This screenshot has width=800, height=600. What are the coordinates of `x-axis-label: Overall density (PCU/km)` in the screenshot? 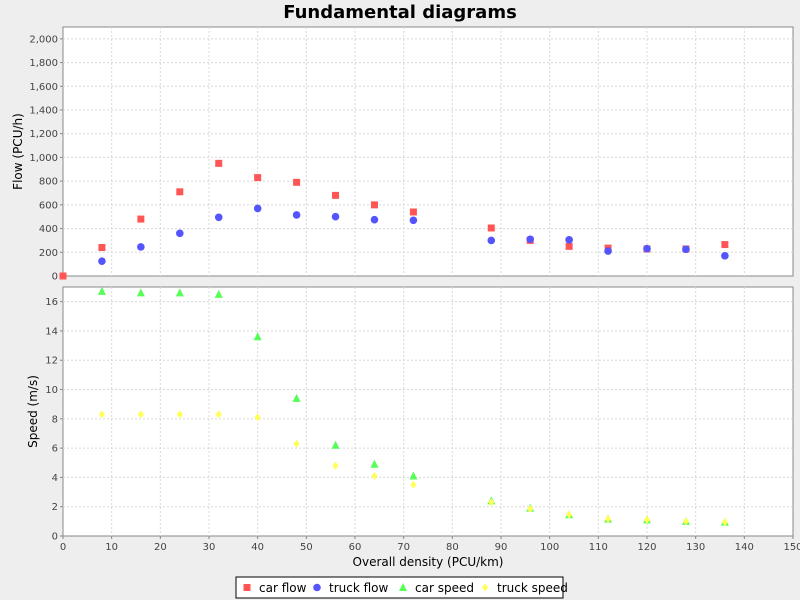 It's located at (428, 562).